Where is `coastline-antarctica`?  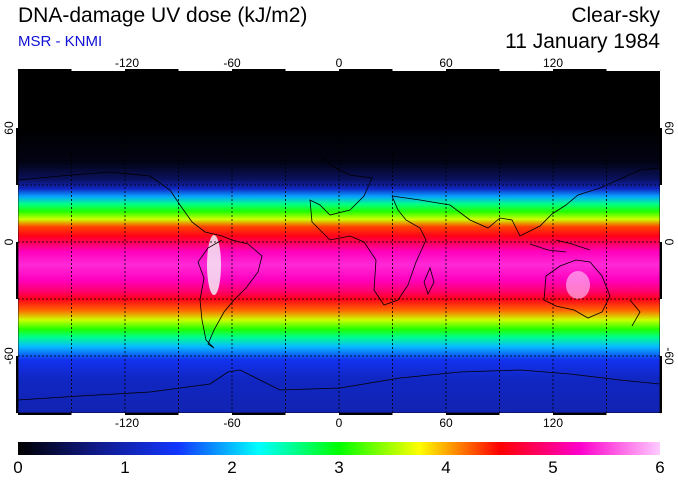
coastline-antarctica is located at coordinates (339, 385).